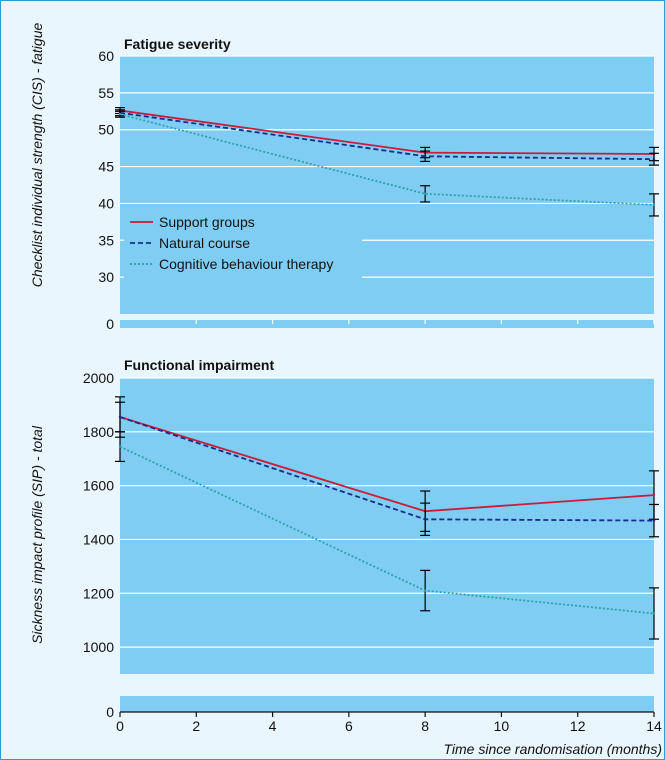 This screenshot has height=760, width=665. Describe the element at coordinates (98, 432) in the screenshot. I see `impairment-y-tick-label: 1800` at that location.